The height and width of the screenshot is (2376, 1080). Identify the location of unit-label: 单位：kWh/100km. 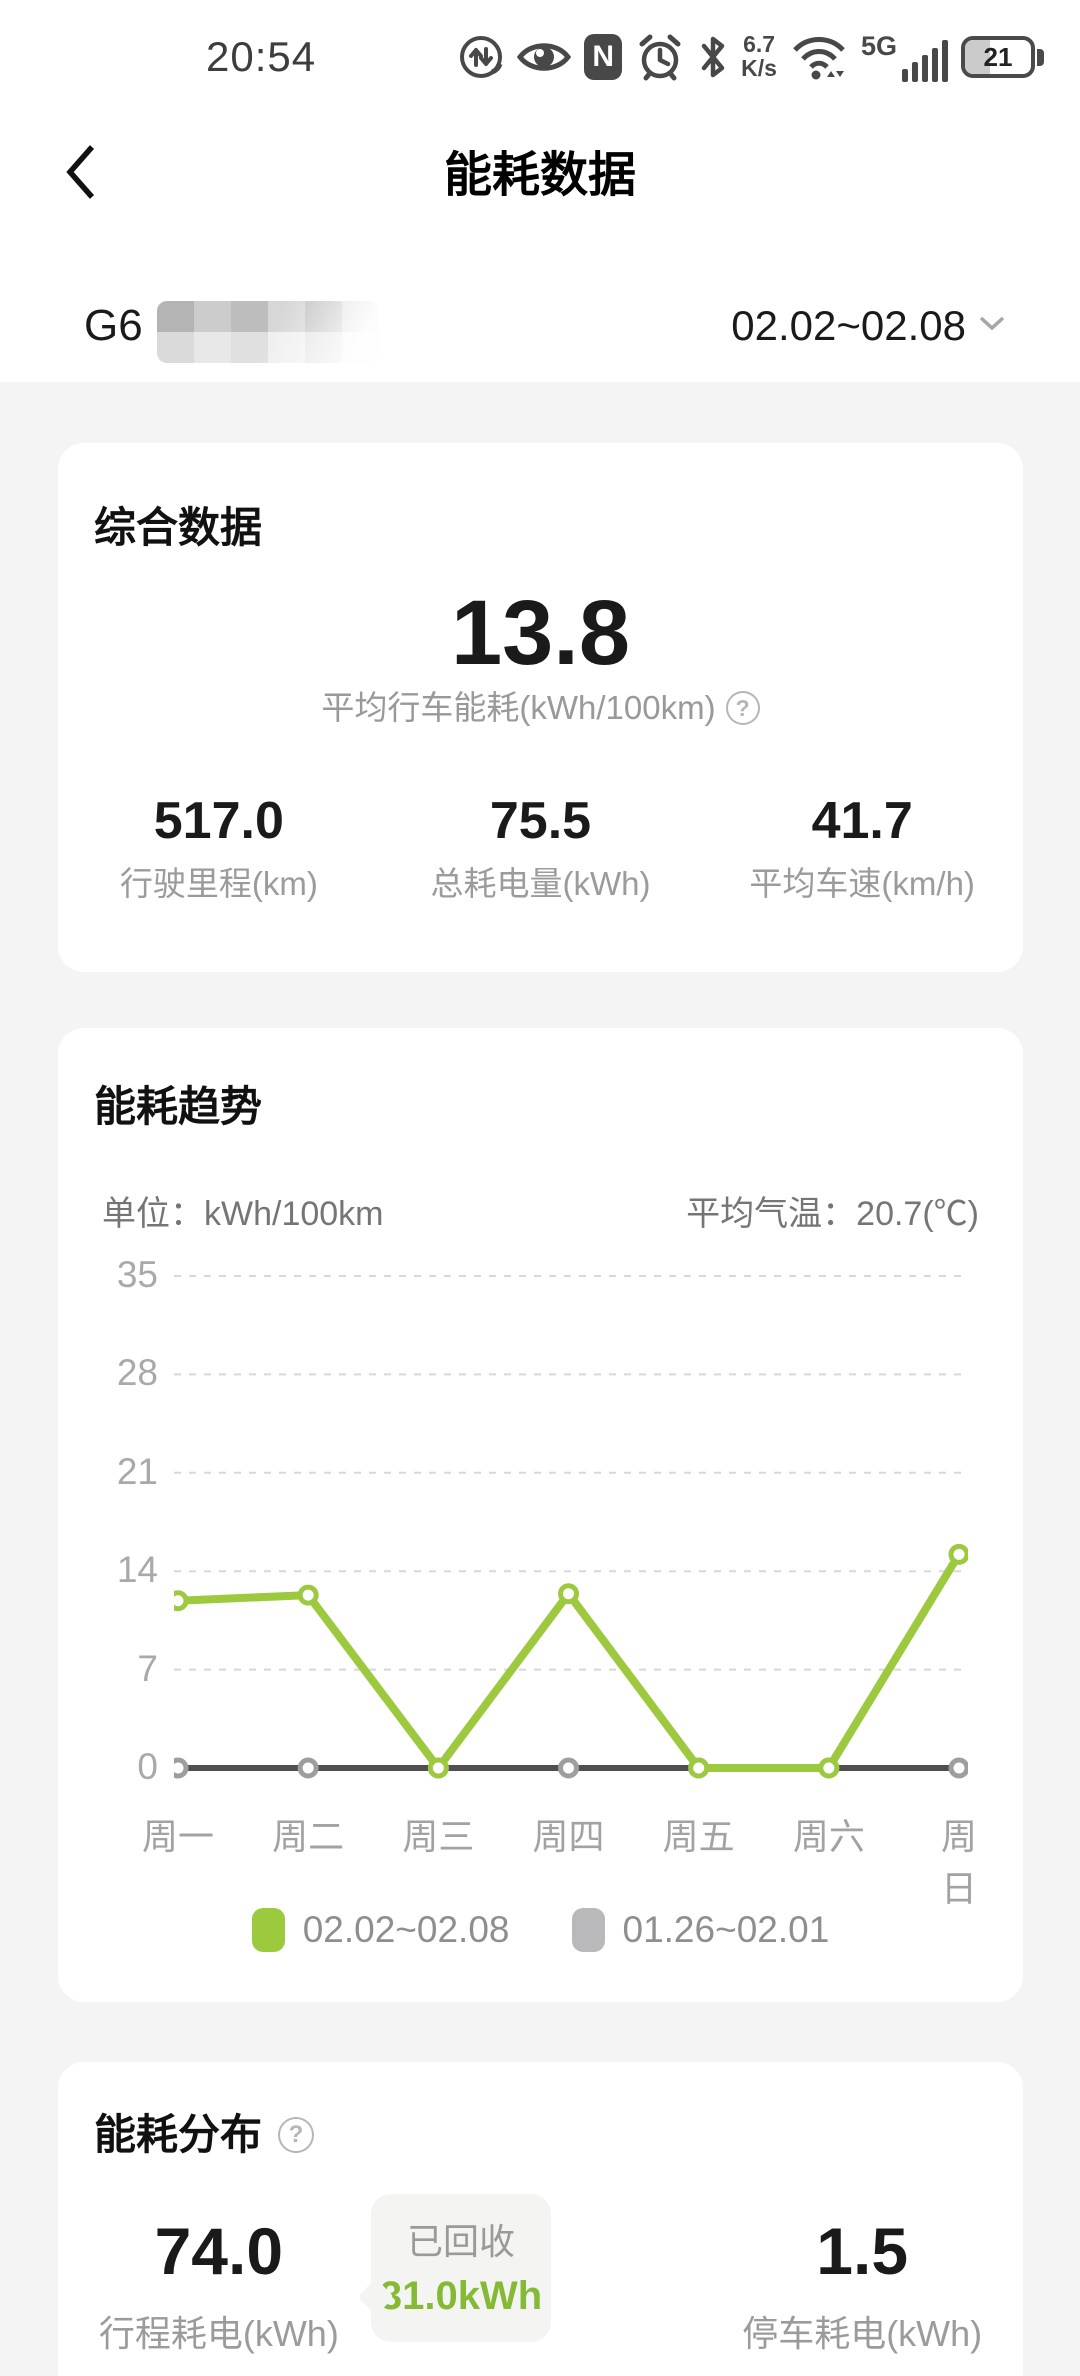
(243, 1214).